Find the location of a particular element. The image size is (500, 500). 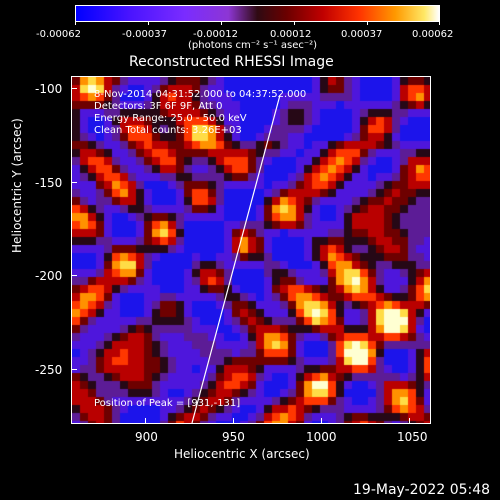

footer-timestamp: 19-May-2022 05:48 is located at coordinates (422, 490).